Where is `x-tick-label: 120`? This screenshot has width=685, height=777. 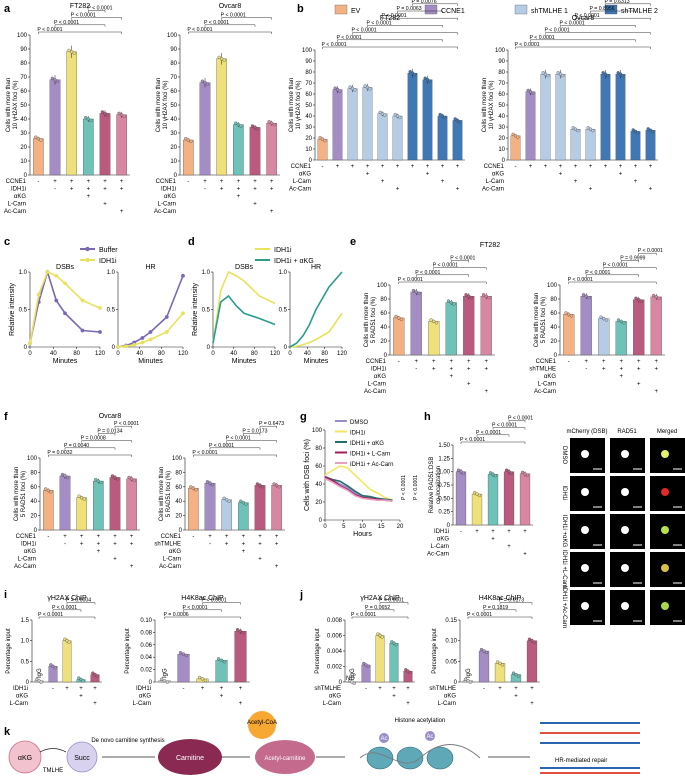 x-tick-label: 120 is located at coordinates (183, 354).